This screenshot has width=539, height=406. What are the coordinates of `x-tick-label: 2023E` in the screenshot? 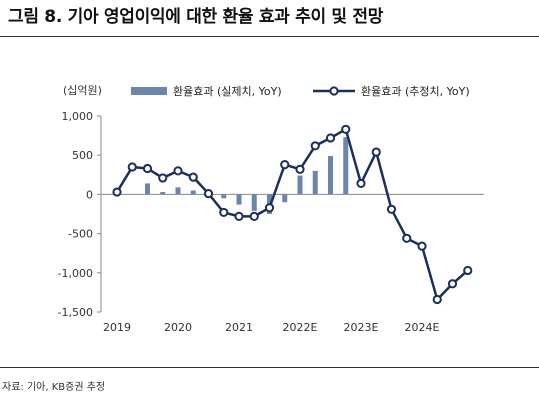 It's located at (361, 327).